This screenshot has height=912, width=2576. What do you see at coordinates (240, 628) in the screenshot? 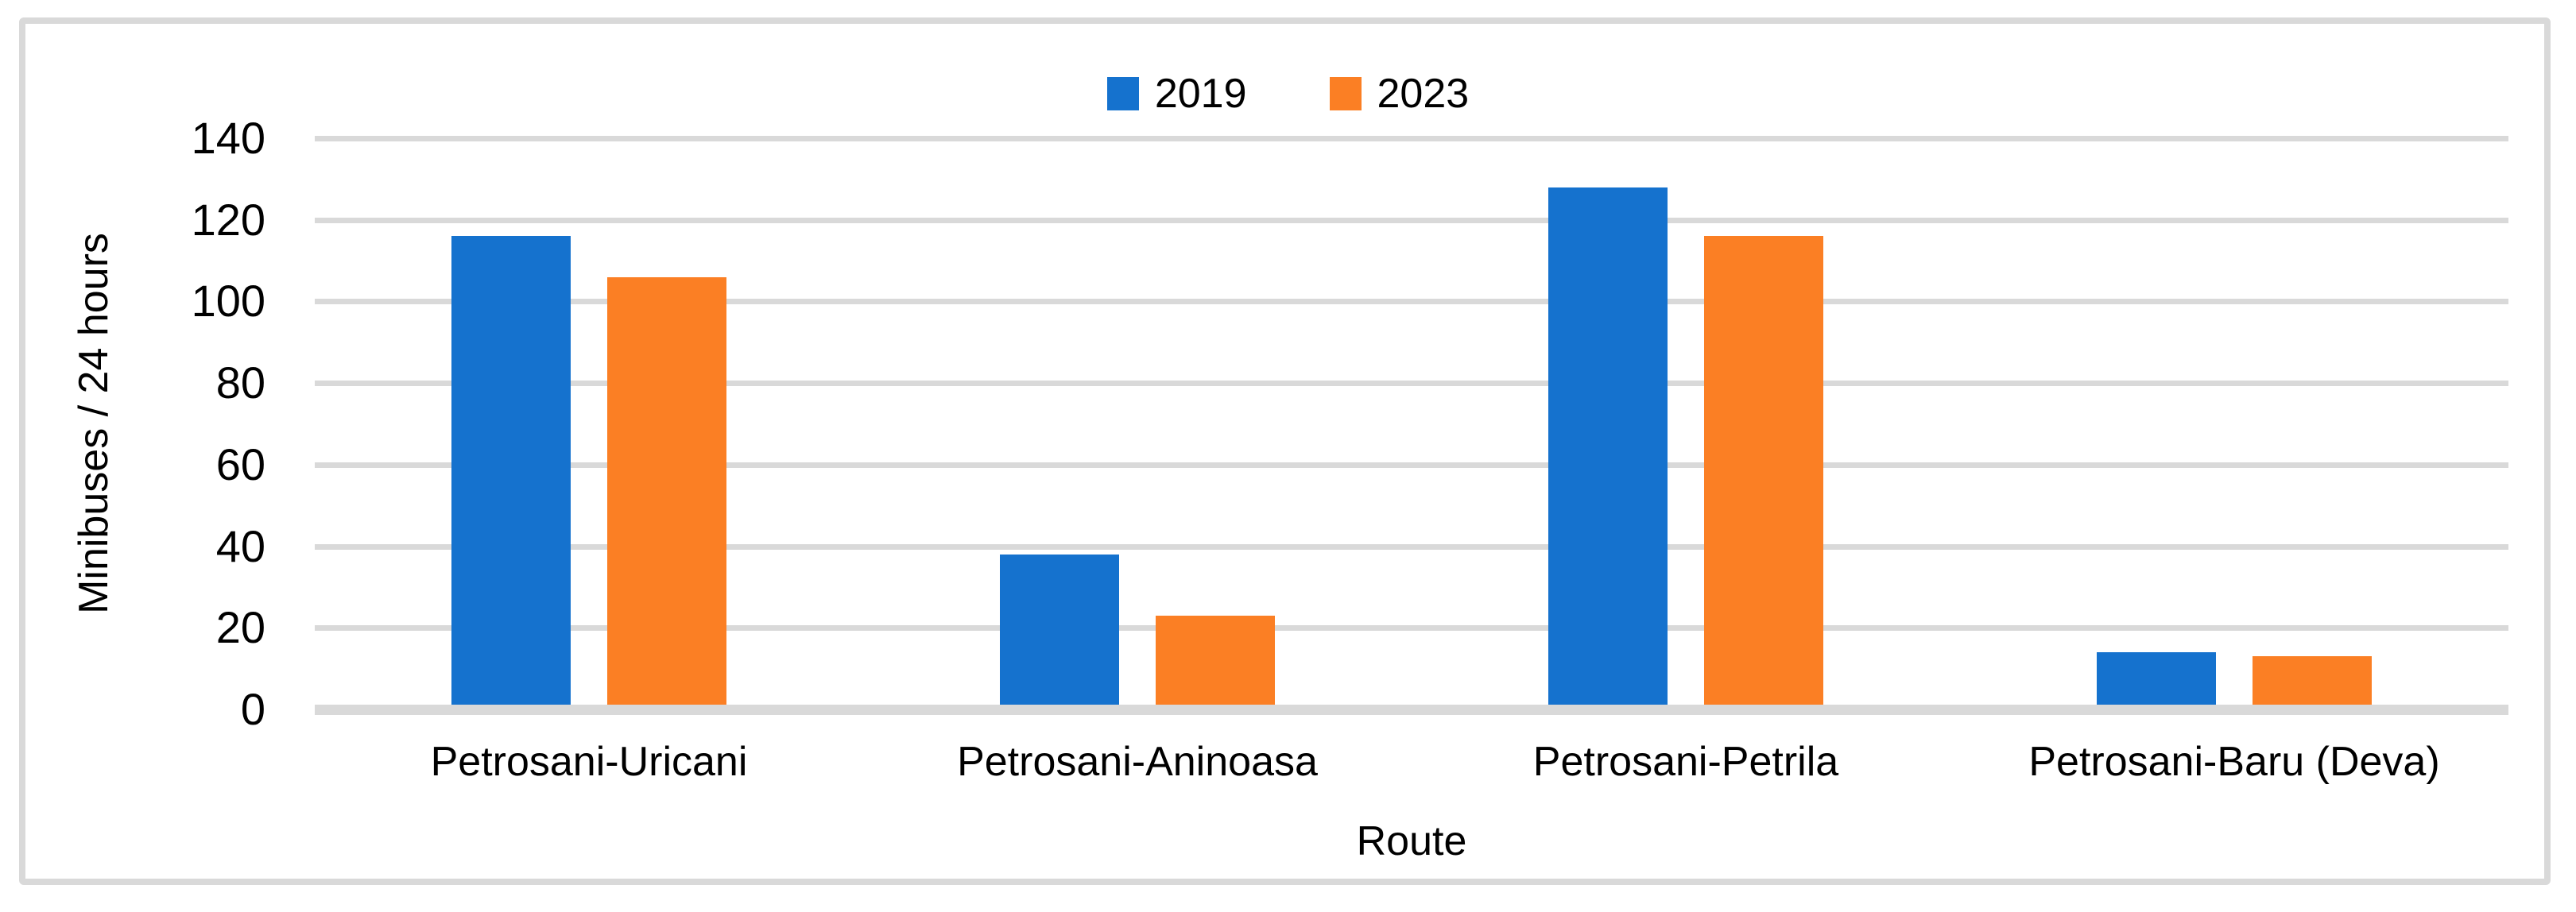
I see `y-tick-label-20: 20` at bounding box center [240, 628].